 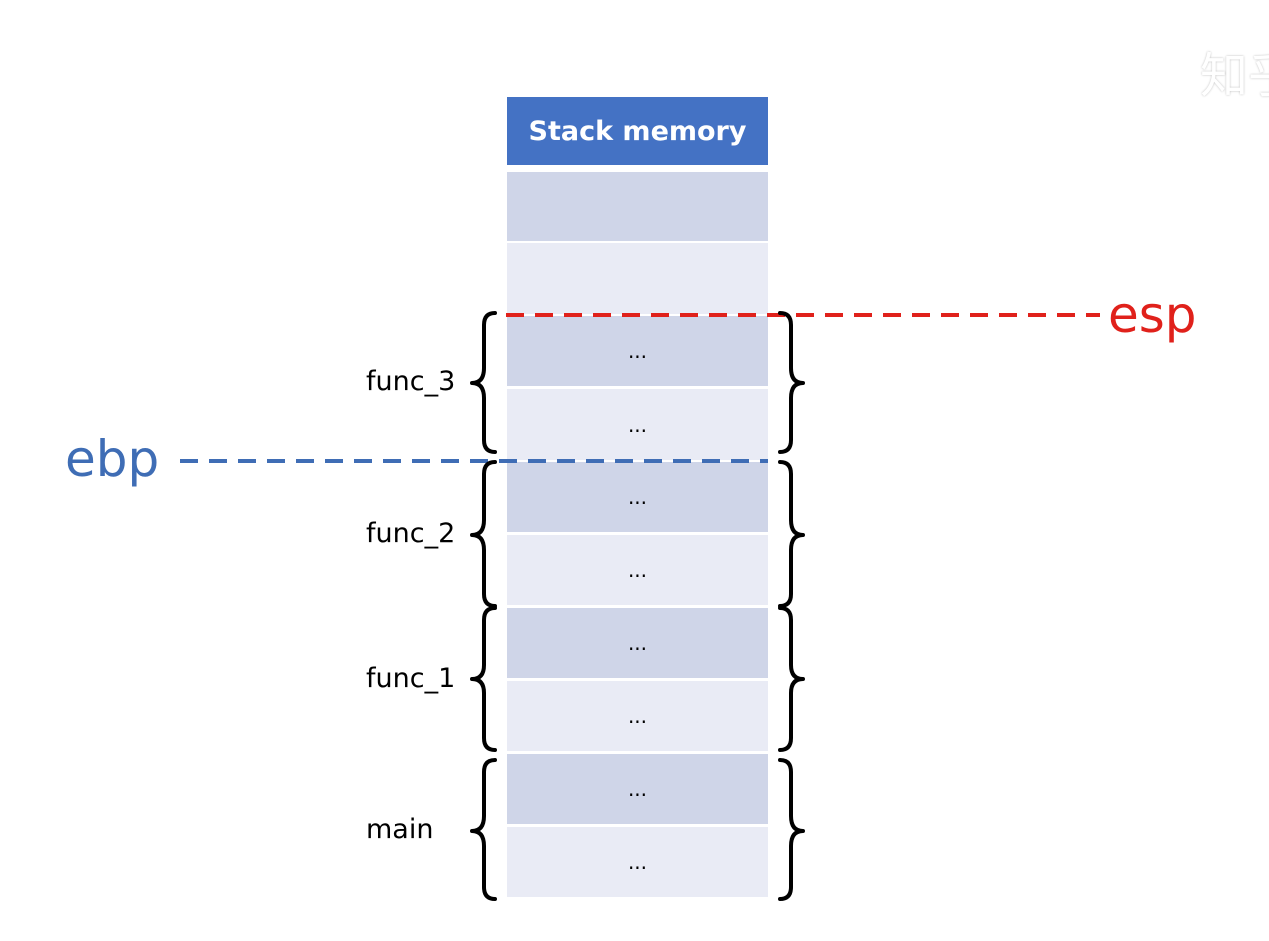 I want to click on left-brace-main, so click(x=483, y=829).